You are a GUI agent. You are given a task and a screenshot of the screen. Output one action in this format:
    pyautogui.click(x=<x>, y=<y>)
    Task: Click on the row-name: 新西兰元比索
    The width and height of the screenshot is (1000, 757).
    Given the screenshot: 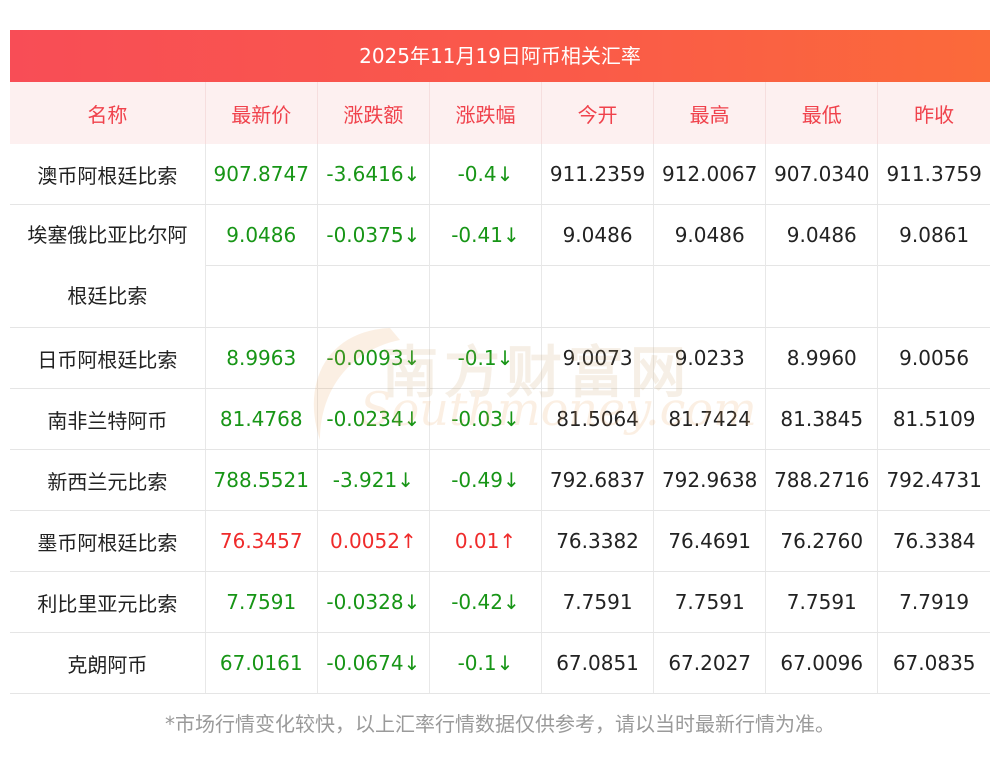 What is the action you would take?
    pyautogui.click(x=108, y=480)
    